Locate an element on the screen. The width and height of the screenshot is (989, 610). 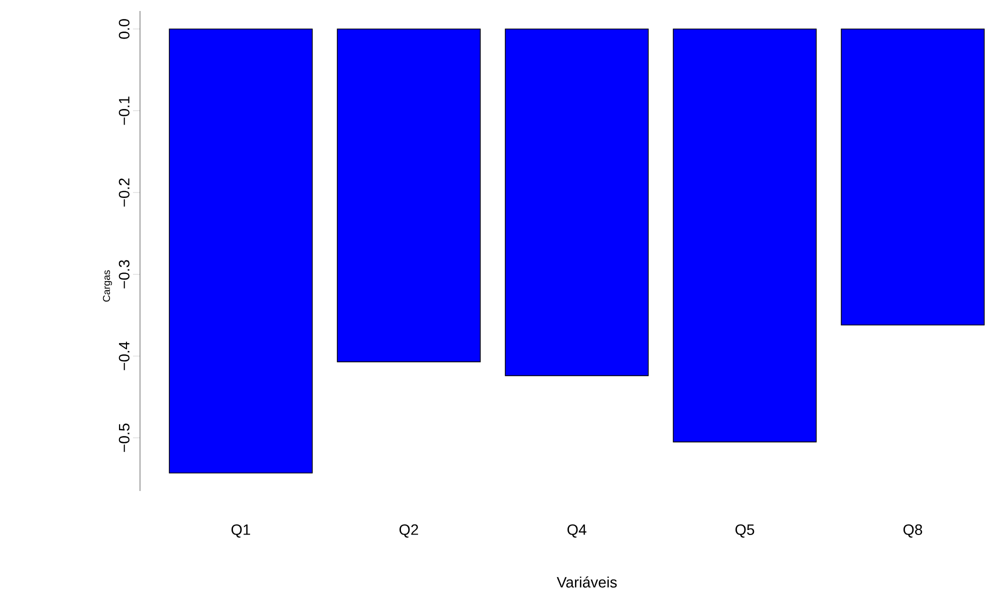
y-tick-label: −0.4 is located at coordinates (124, 356).